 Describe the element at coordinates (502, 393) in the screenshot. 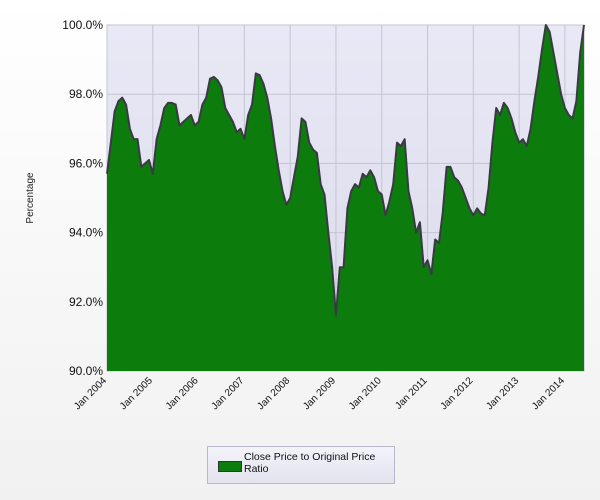

I see `x-tick-label: Jan 2013` at that location.